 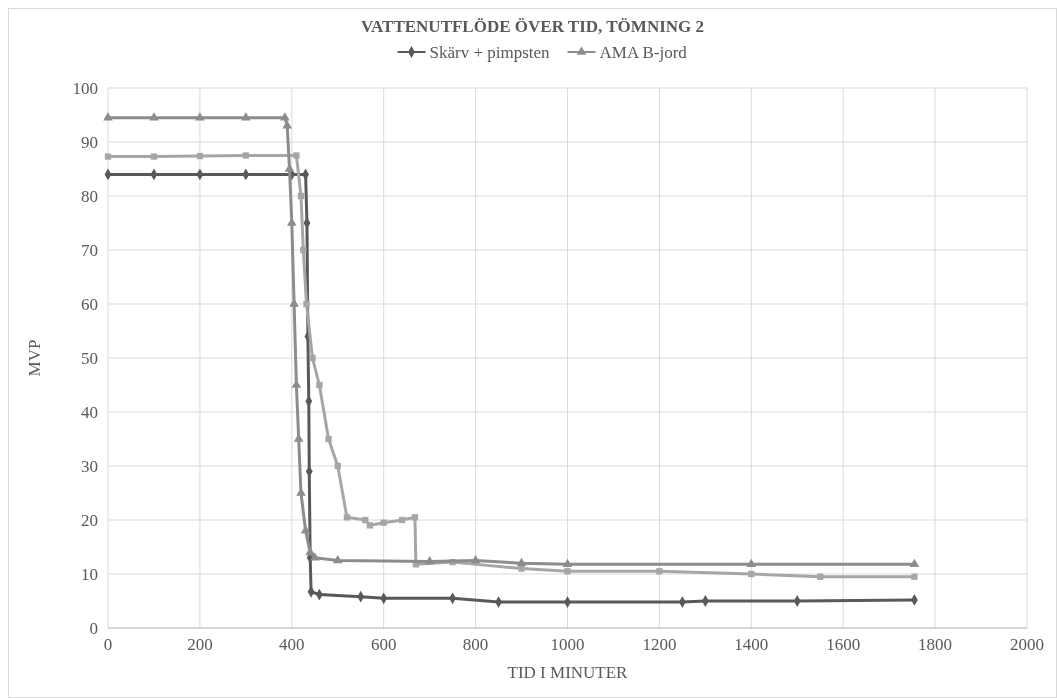 I want to click on y-tick-label: 10, so click(x=89, y=574).